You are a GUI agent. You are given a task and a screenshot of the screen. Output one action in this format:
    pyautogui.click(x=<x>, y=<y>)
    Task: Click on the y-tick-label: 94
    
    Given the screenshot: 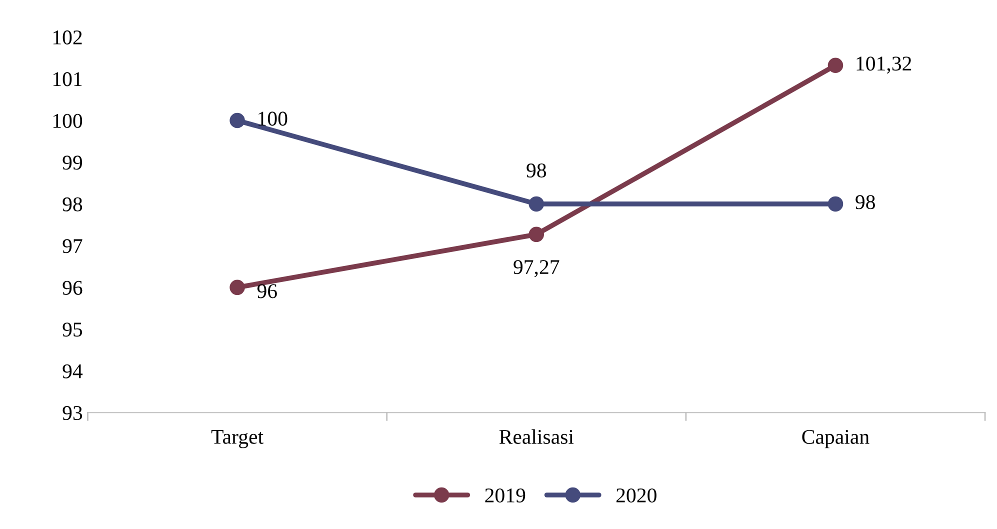 What is the action you would take?
    pyautogui.click(x=72, y=371)
    